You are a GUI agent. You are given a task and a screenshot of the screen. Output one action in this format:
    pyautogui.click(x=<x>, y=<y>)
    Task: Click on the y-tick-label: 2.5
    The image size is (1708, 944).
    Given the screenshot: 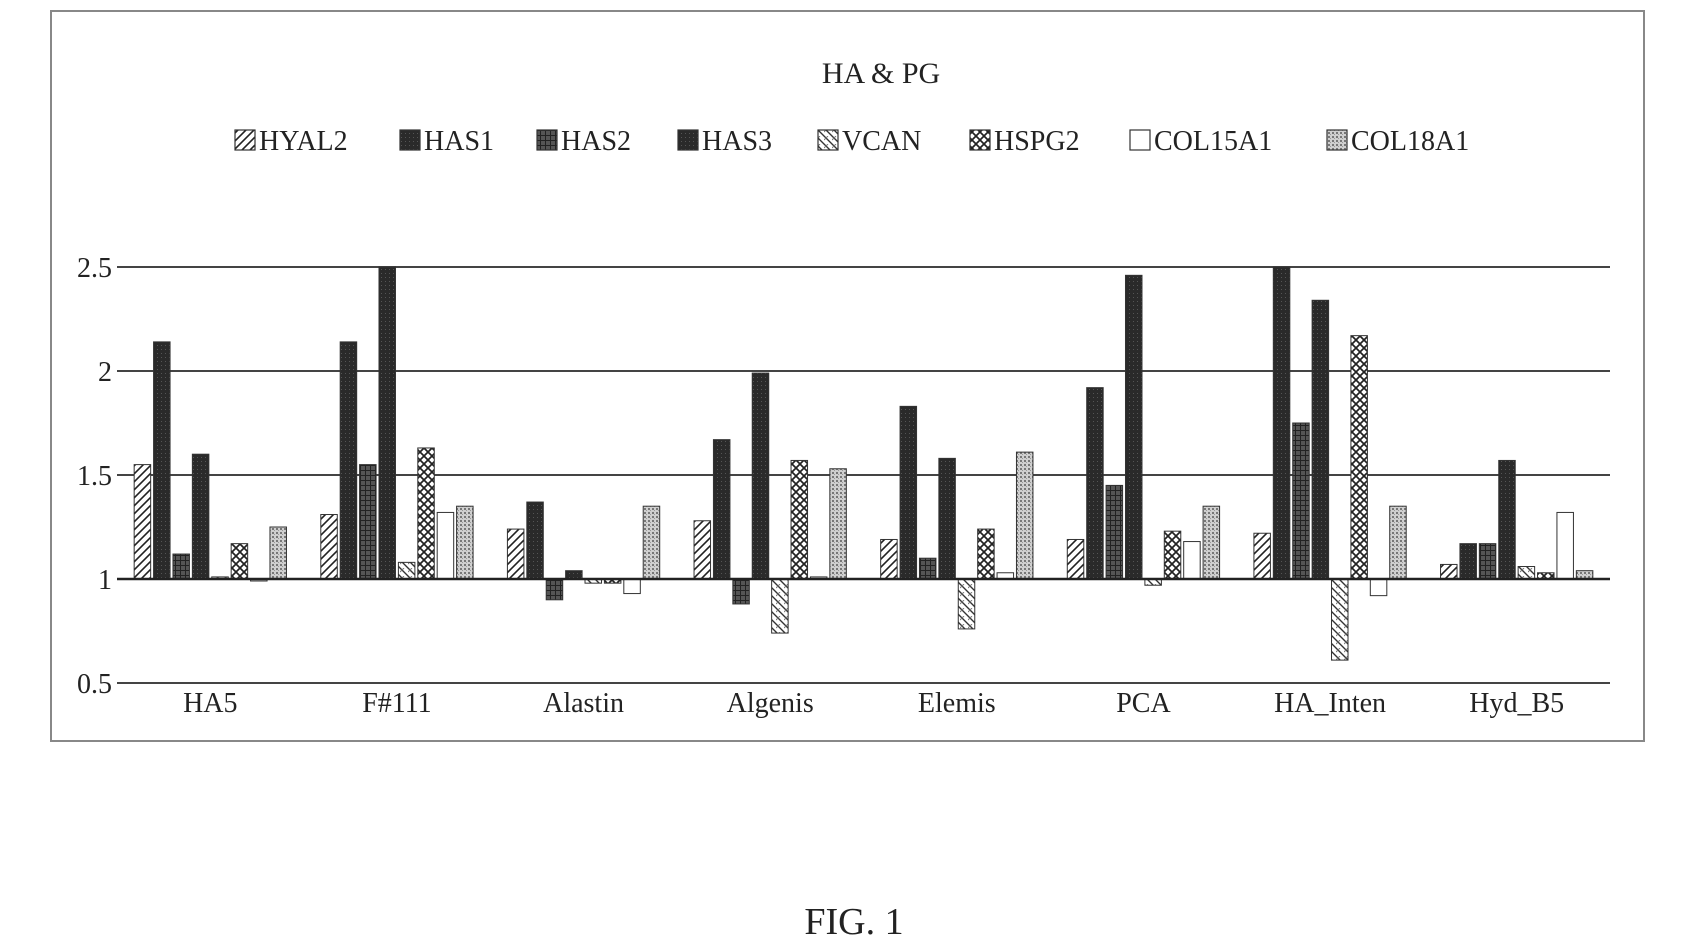 What is the action you would take?
    pyautogui.click(x=94, y=268)
    